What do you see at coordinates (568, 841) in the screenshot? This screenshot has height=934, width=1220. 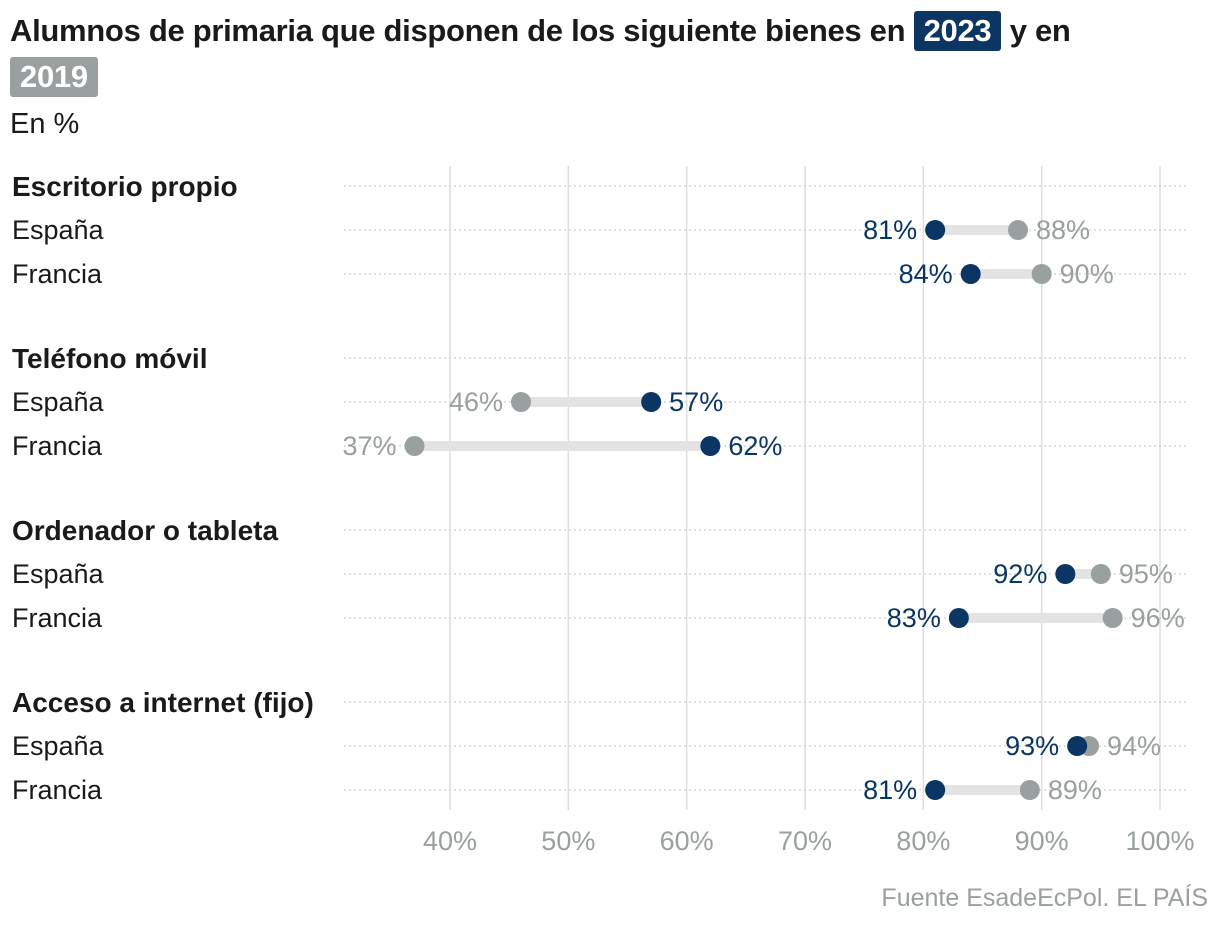 I see `x-tick-label: 50%` at bounding box center [568, 841].